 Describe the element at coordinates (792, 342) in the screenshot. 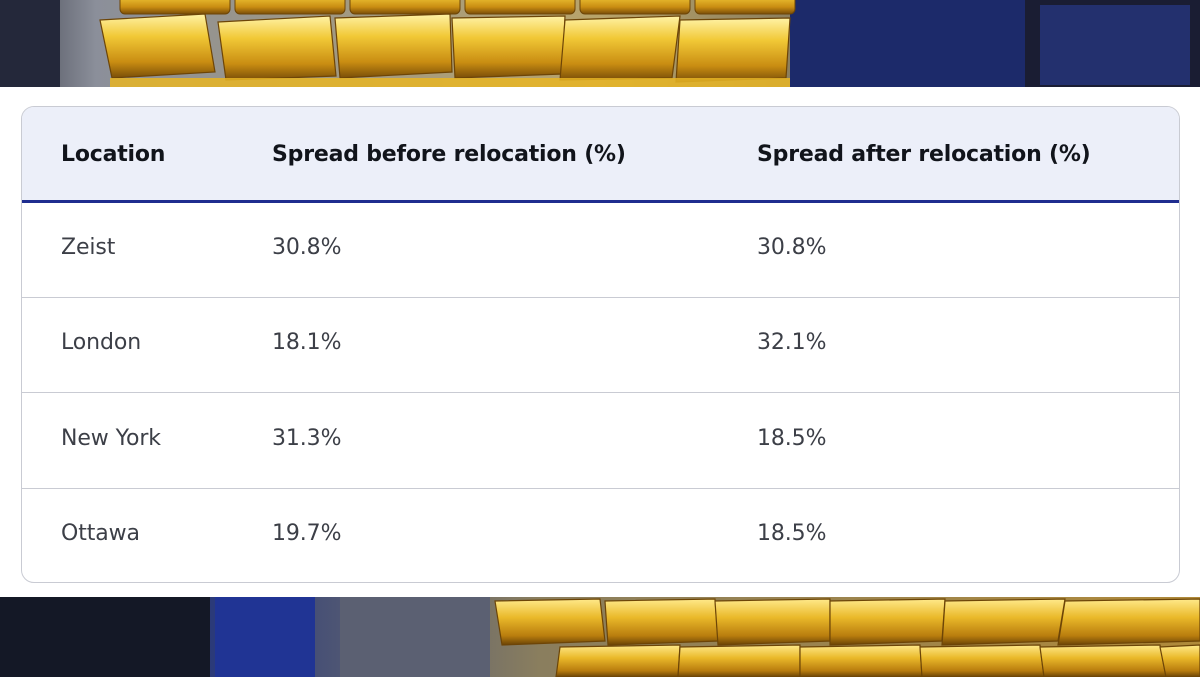

I see `spread-after-cell: 32.1%` at that location.